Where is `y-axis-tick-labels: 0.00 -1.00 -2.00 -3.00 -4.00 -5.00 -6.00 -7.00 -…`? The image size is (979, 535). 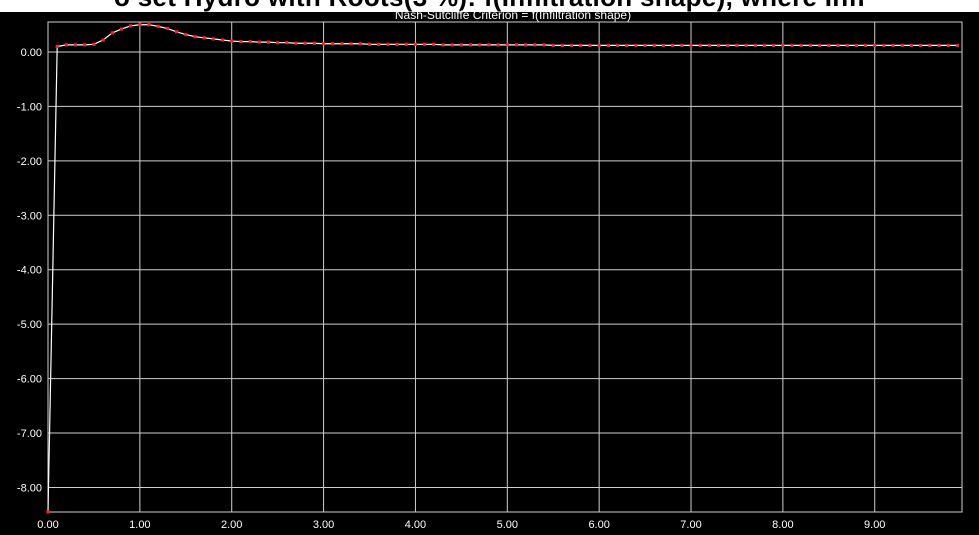
y-axis-tick-labels: 0.00 -1.00 -2.00 -3.00 -4.00 -5.00 -6.00 -7.00 -… is located at coordinates (29, 271).